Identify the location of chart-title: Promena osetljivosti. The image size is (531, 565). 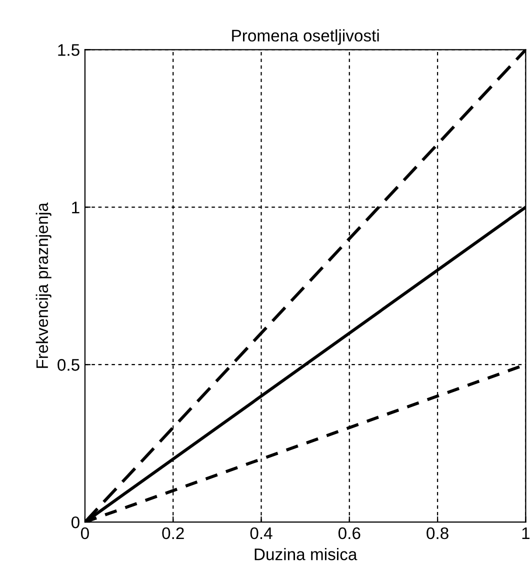
(305, 37).